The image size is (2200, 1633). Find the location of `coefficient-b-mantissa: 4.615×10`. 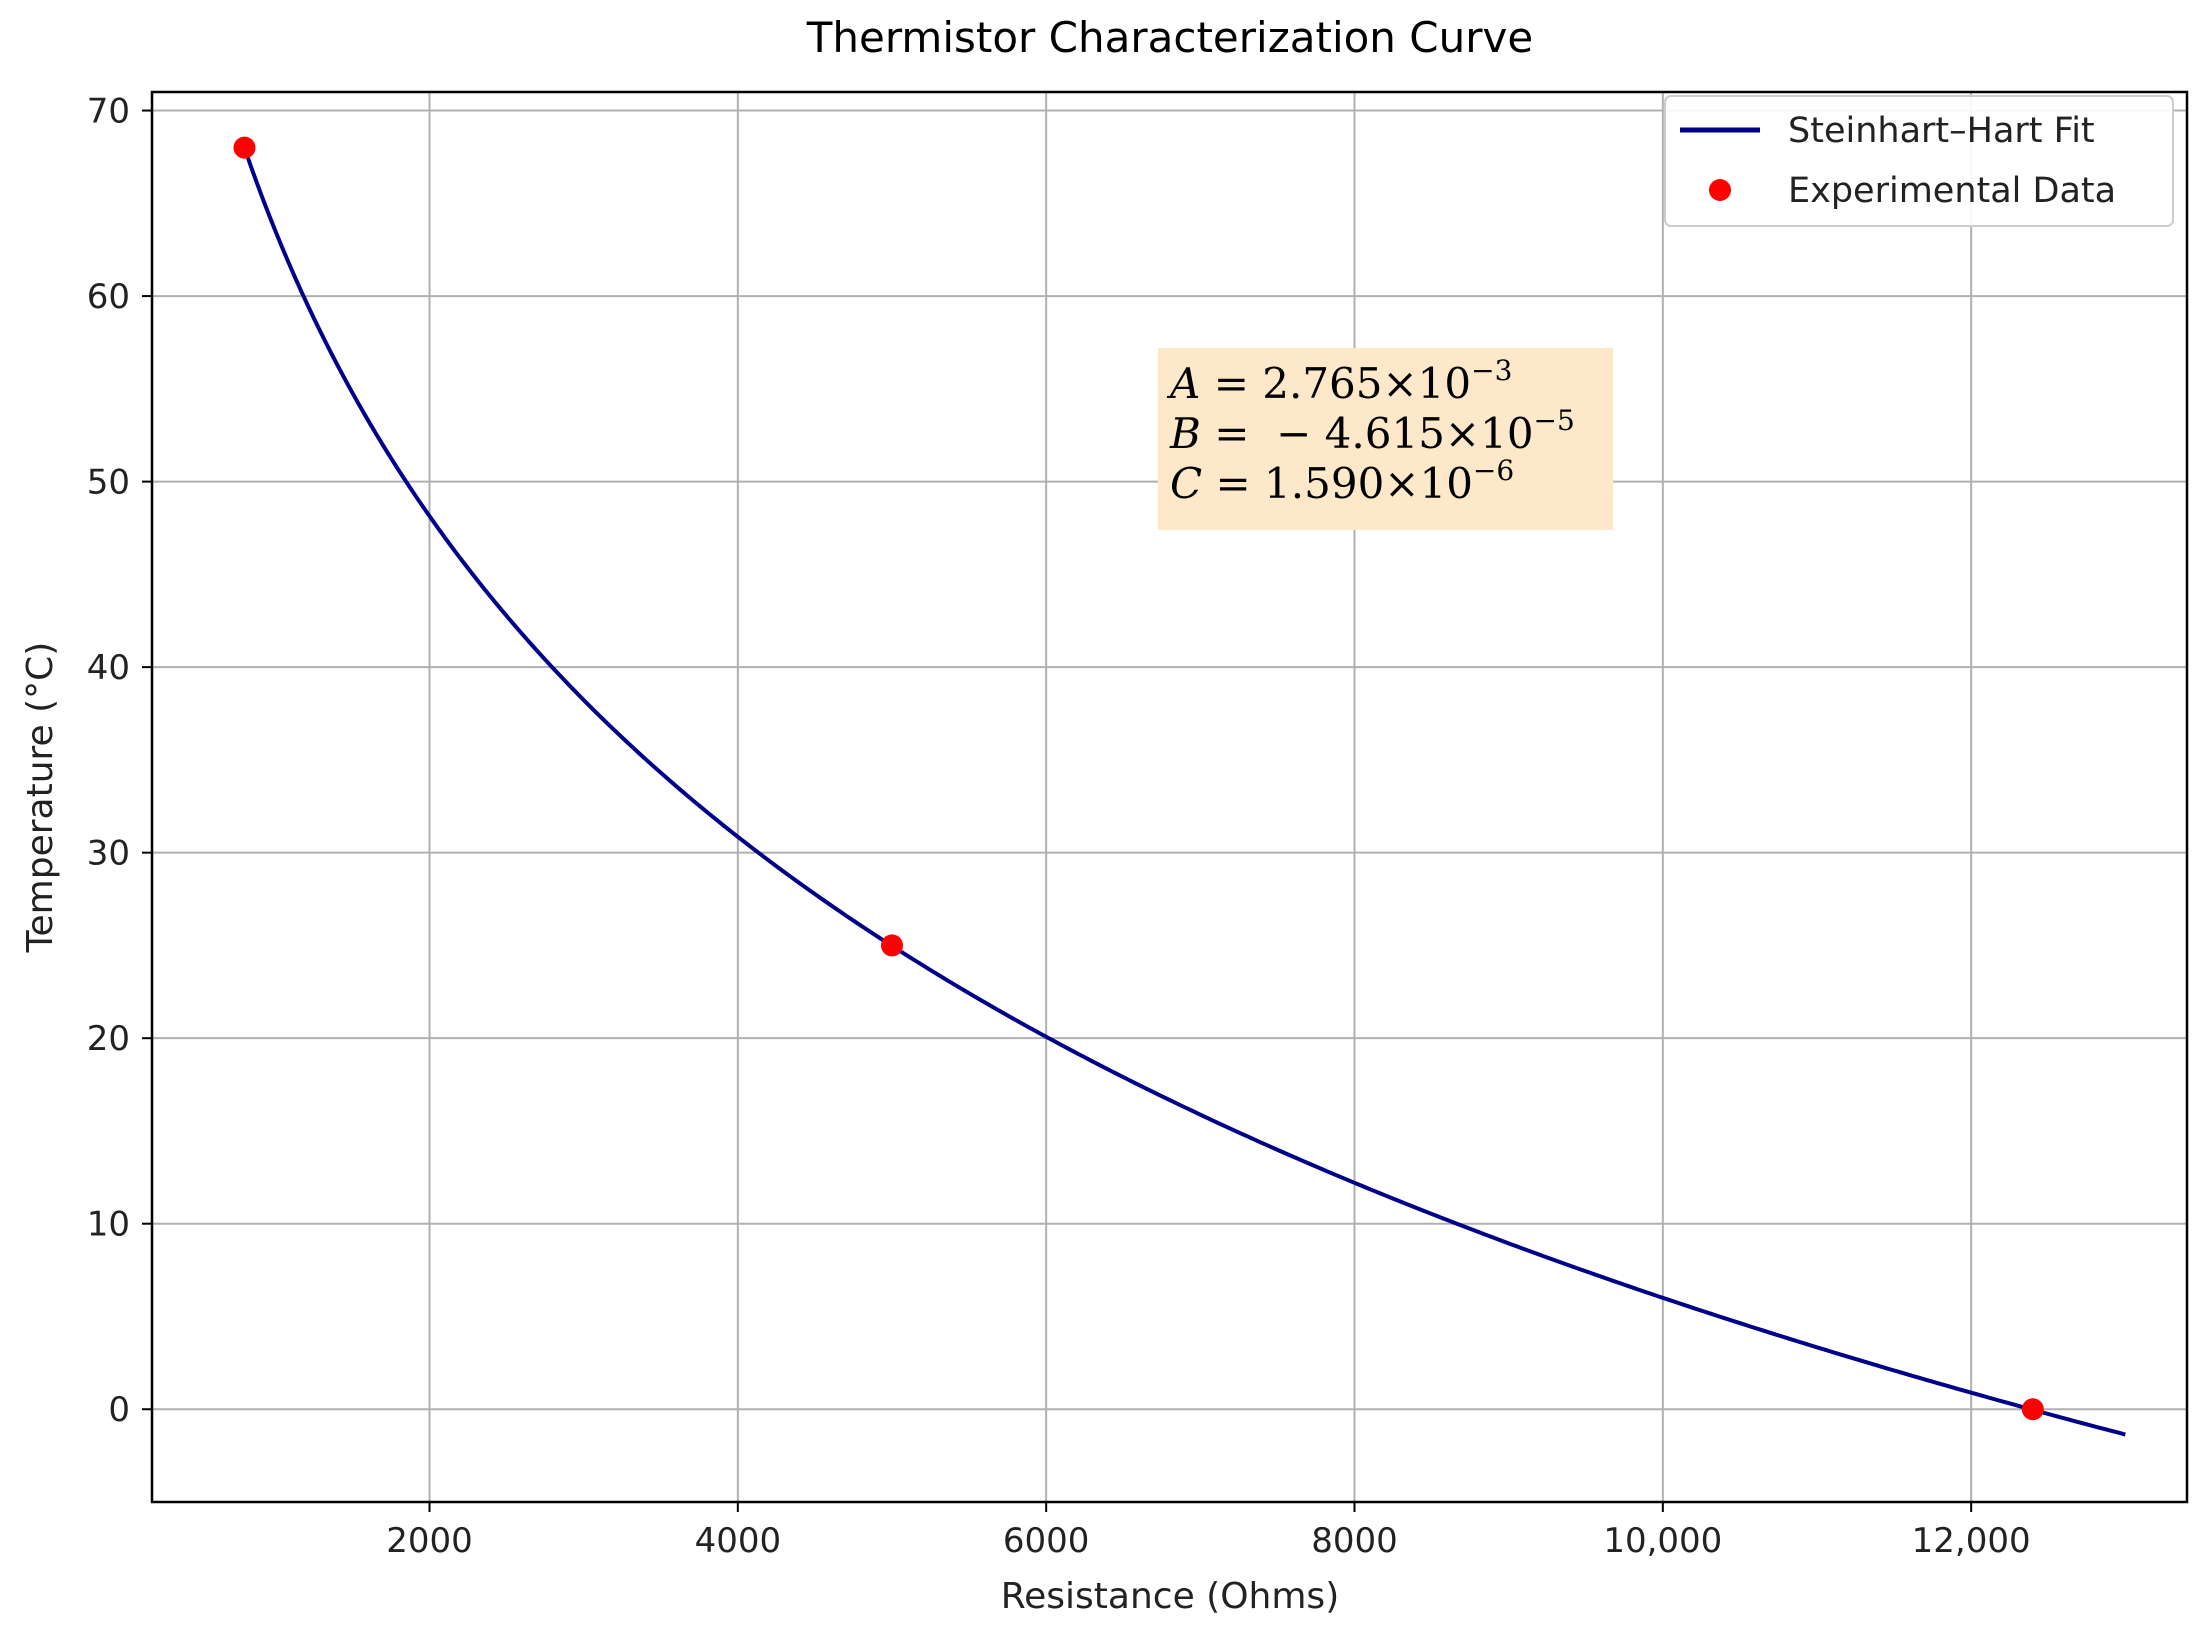

coefficient-b-mantissa: 4.615×10 is located at coordinates (1429, 433).